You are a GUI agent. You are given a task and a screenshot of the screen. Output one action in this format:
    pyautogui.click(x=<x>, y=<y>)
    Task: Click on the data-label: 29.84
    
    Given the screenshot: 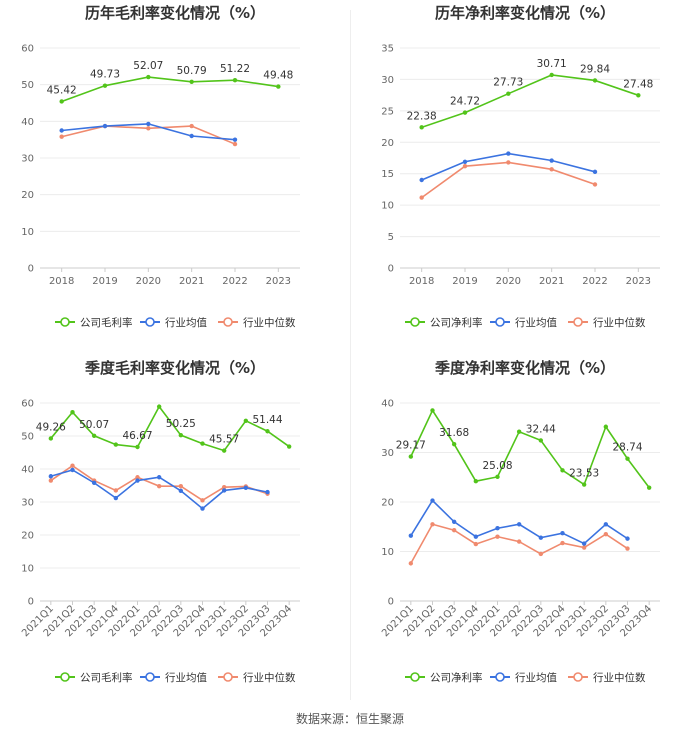 What is the action you would take?
    pyautogui.click(x=595, y=69)
    